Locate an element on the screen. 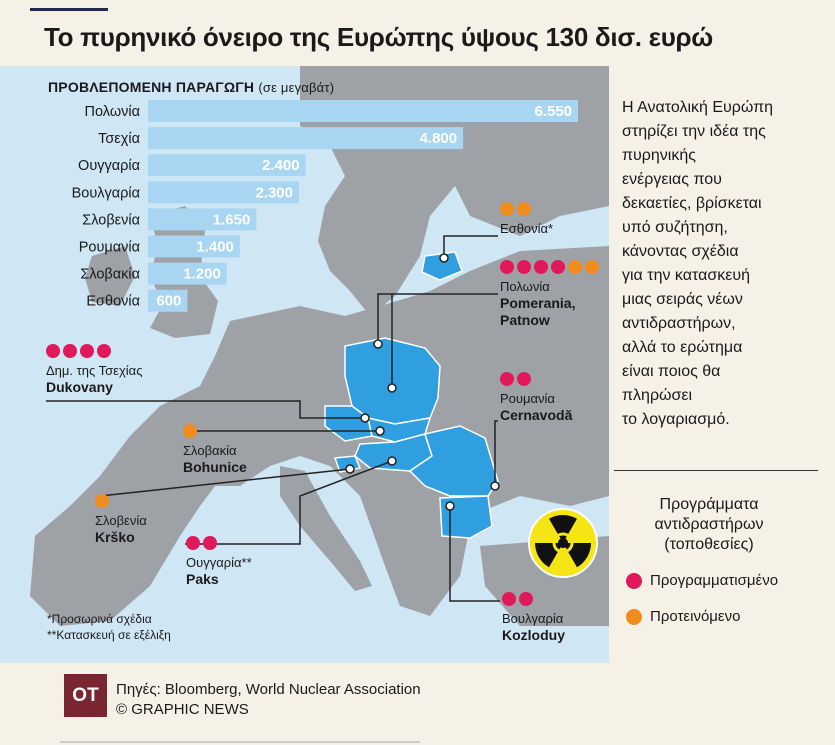 This screenshot has width=835, height=745. side-text-line: Η Ανατολική Ευρώπη is located at coordinates (698, 107).